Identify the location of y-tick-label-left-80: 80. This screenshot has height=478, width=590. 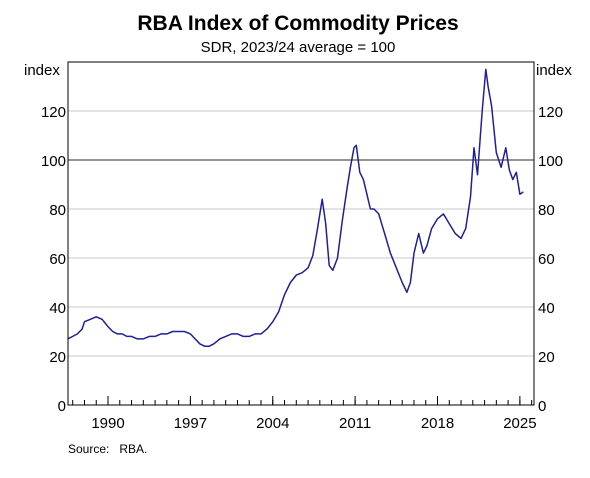
(57, 210).